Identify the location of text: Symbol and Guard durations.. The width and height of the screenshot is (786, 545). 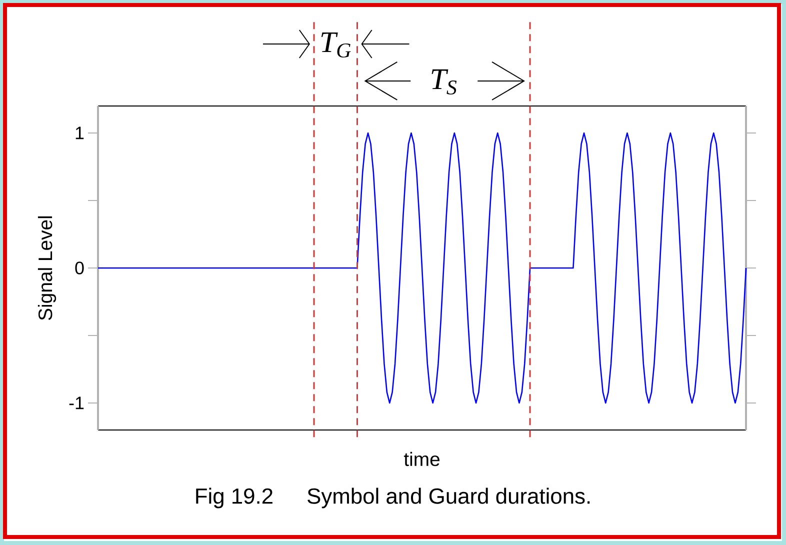
(449, 498).